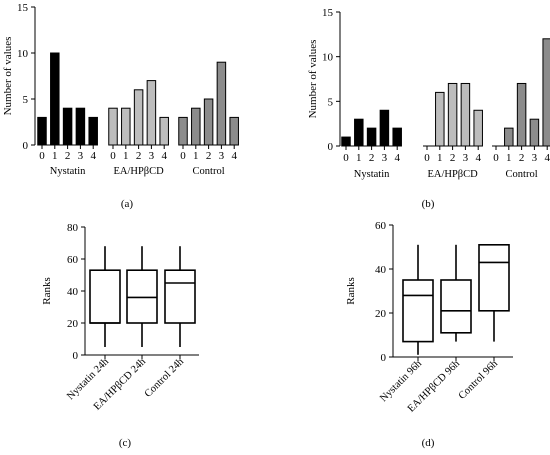  I want to click on panel-label: (d), so click(428, 443).